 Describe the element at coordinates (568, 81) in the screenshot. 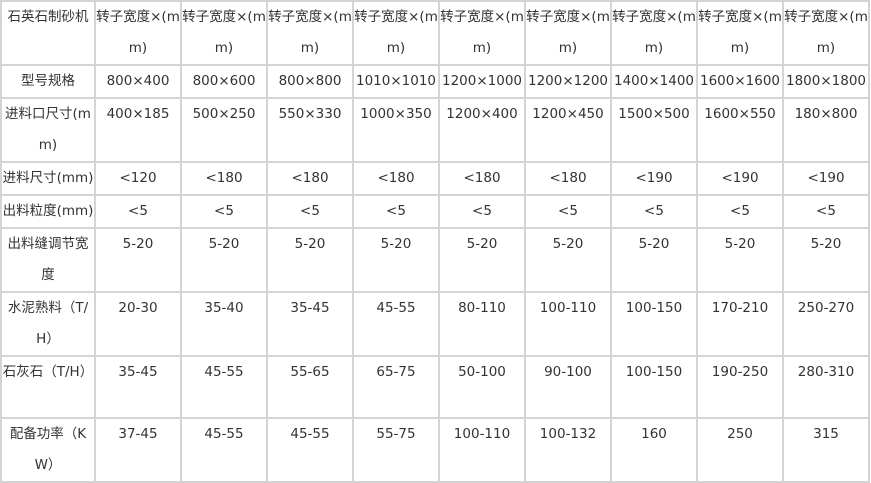

I see `table-cell: 1200×1200` at that location.